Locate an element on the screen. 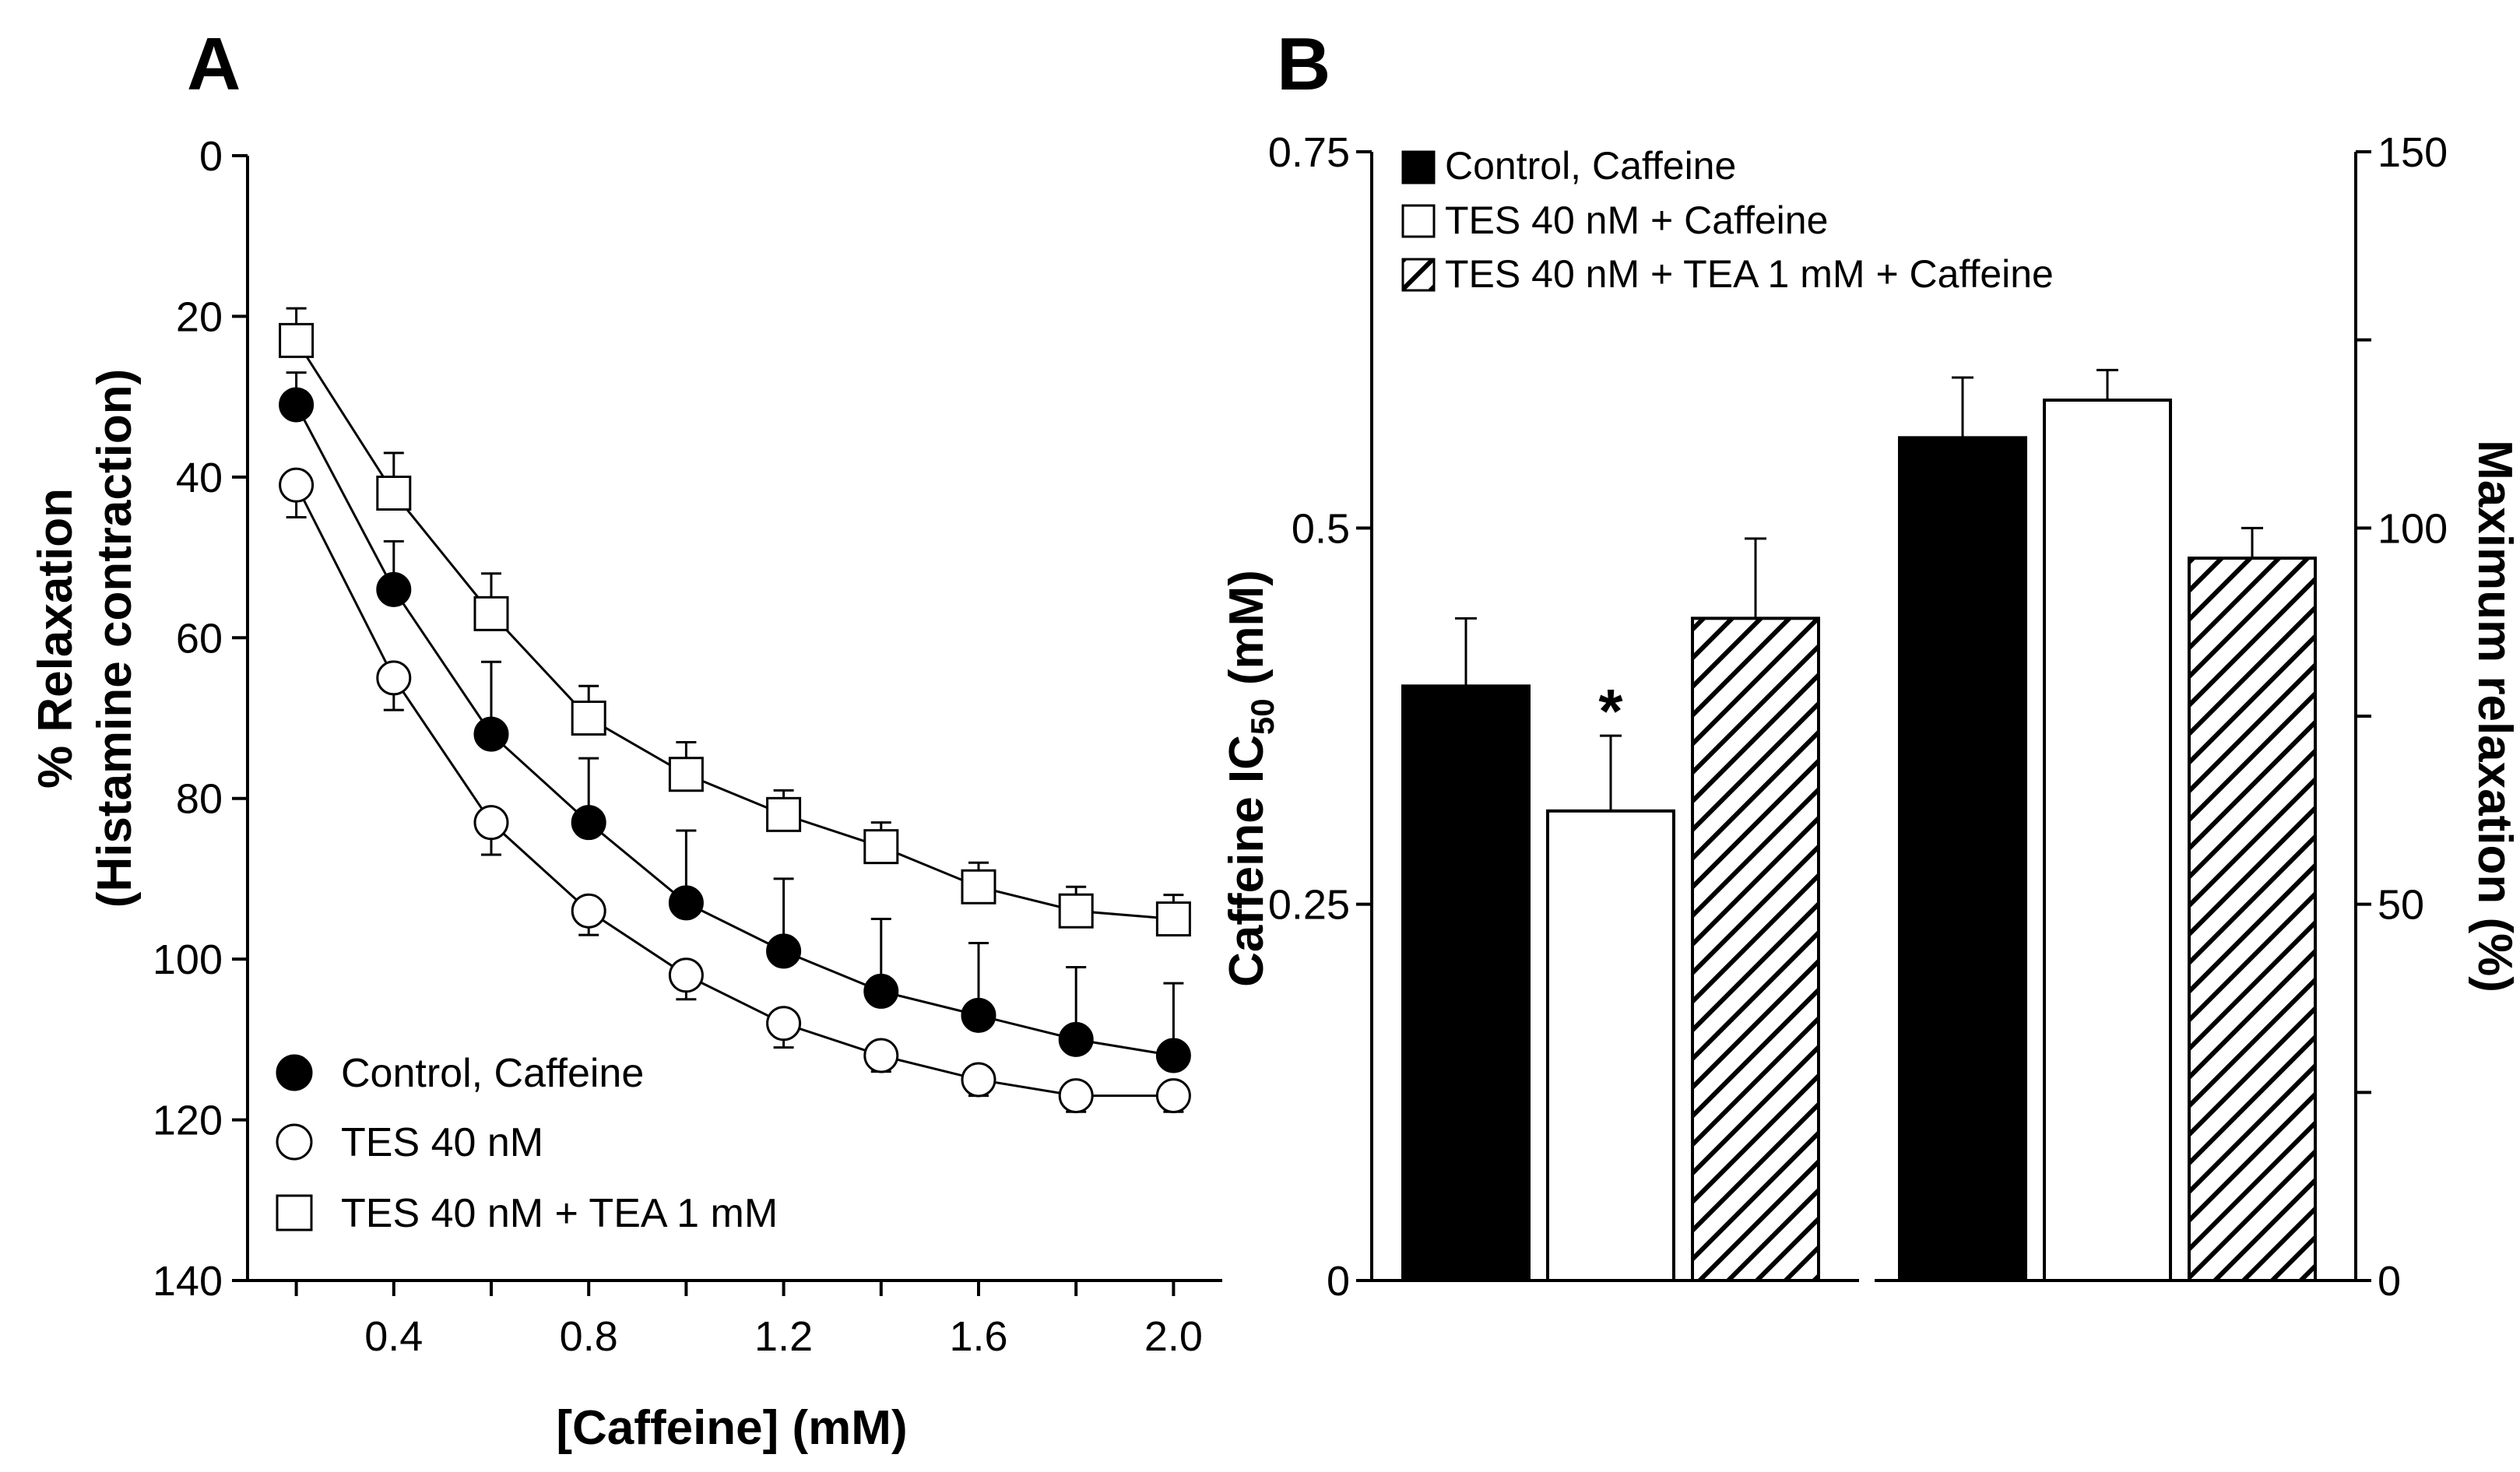 The width and height of the screenshot is (2520, 1472). panel-b-label: B is located at coordinates (1304, 64).